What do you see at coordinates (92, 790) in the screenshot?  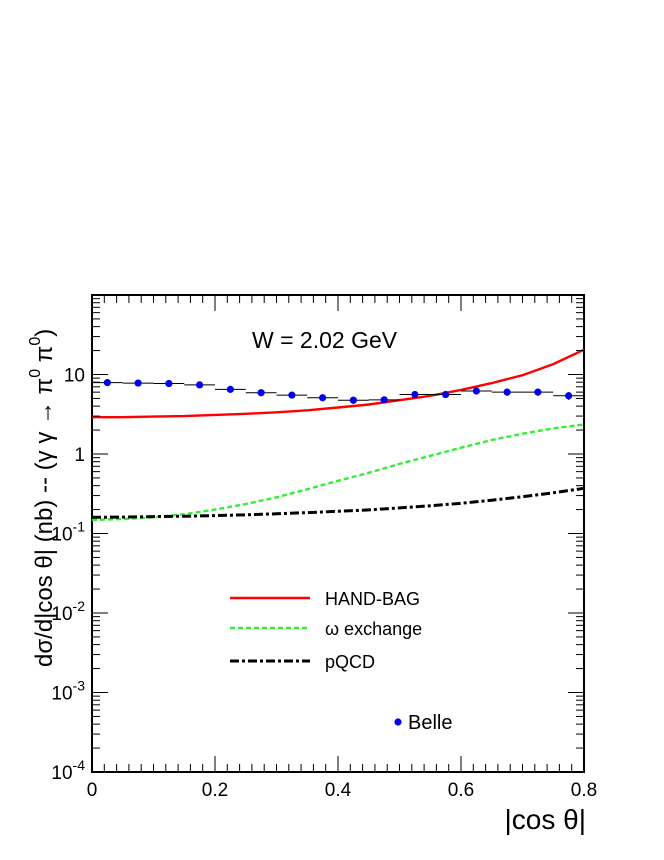 I see `x-tick-label: 0` at bounding box center [92, 790].